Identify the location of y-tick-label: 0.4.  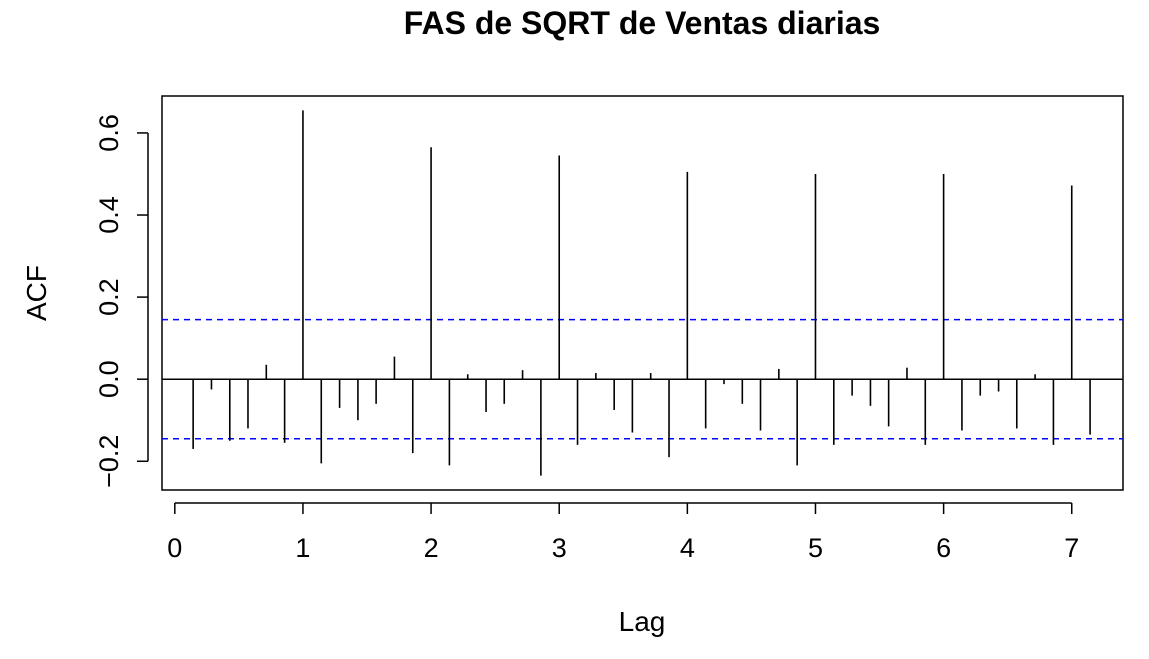
(109, 215).